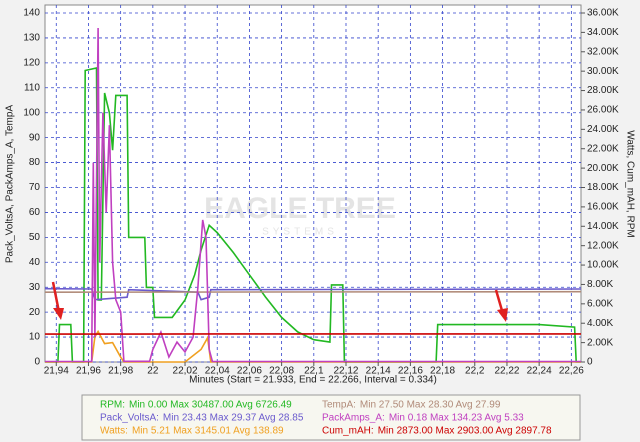 This screenshot has height=442, width=640. Describe the element at coordinates (539, 371) in the screenshot. I see `x-tick-label: 22,24` at that location.